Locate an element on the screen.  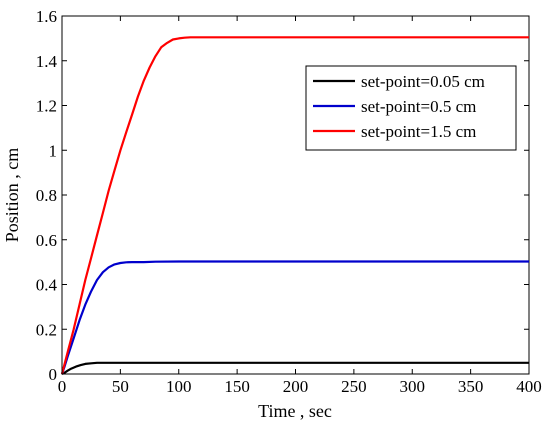
y-axis-title: Position , cm is located at coordinates (12, 195).